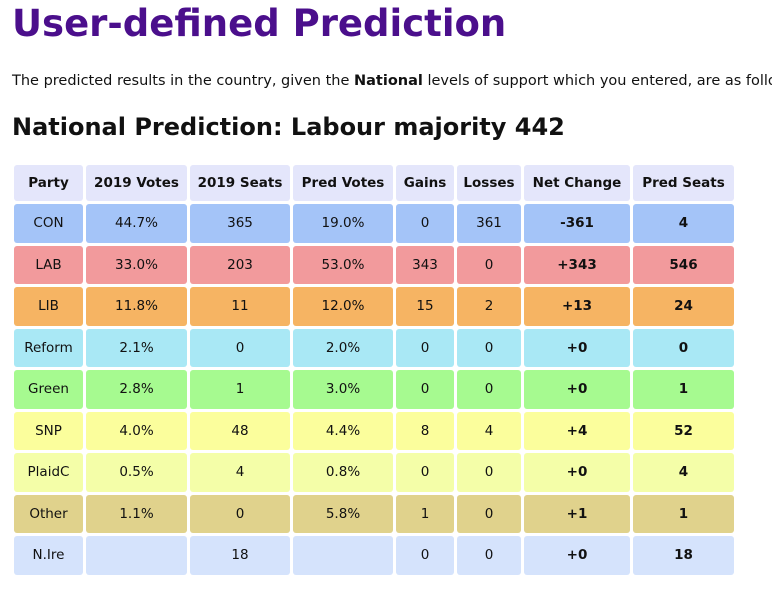 This screenshot has height=603, width=772. I want to click on gains-cell: 8, so click(425, 430).